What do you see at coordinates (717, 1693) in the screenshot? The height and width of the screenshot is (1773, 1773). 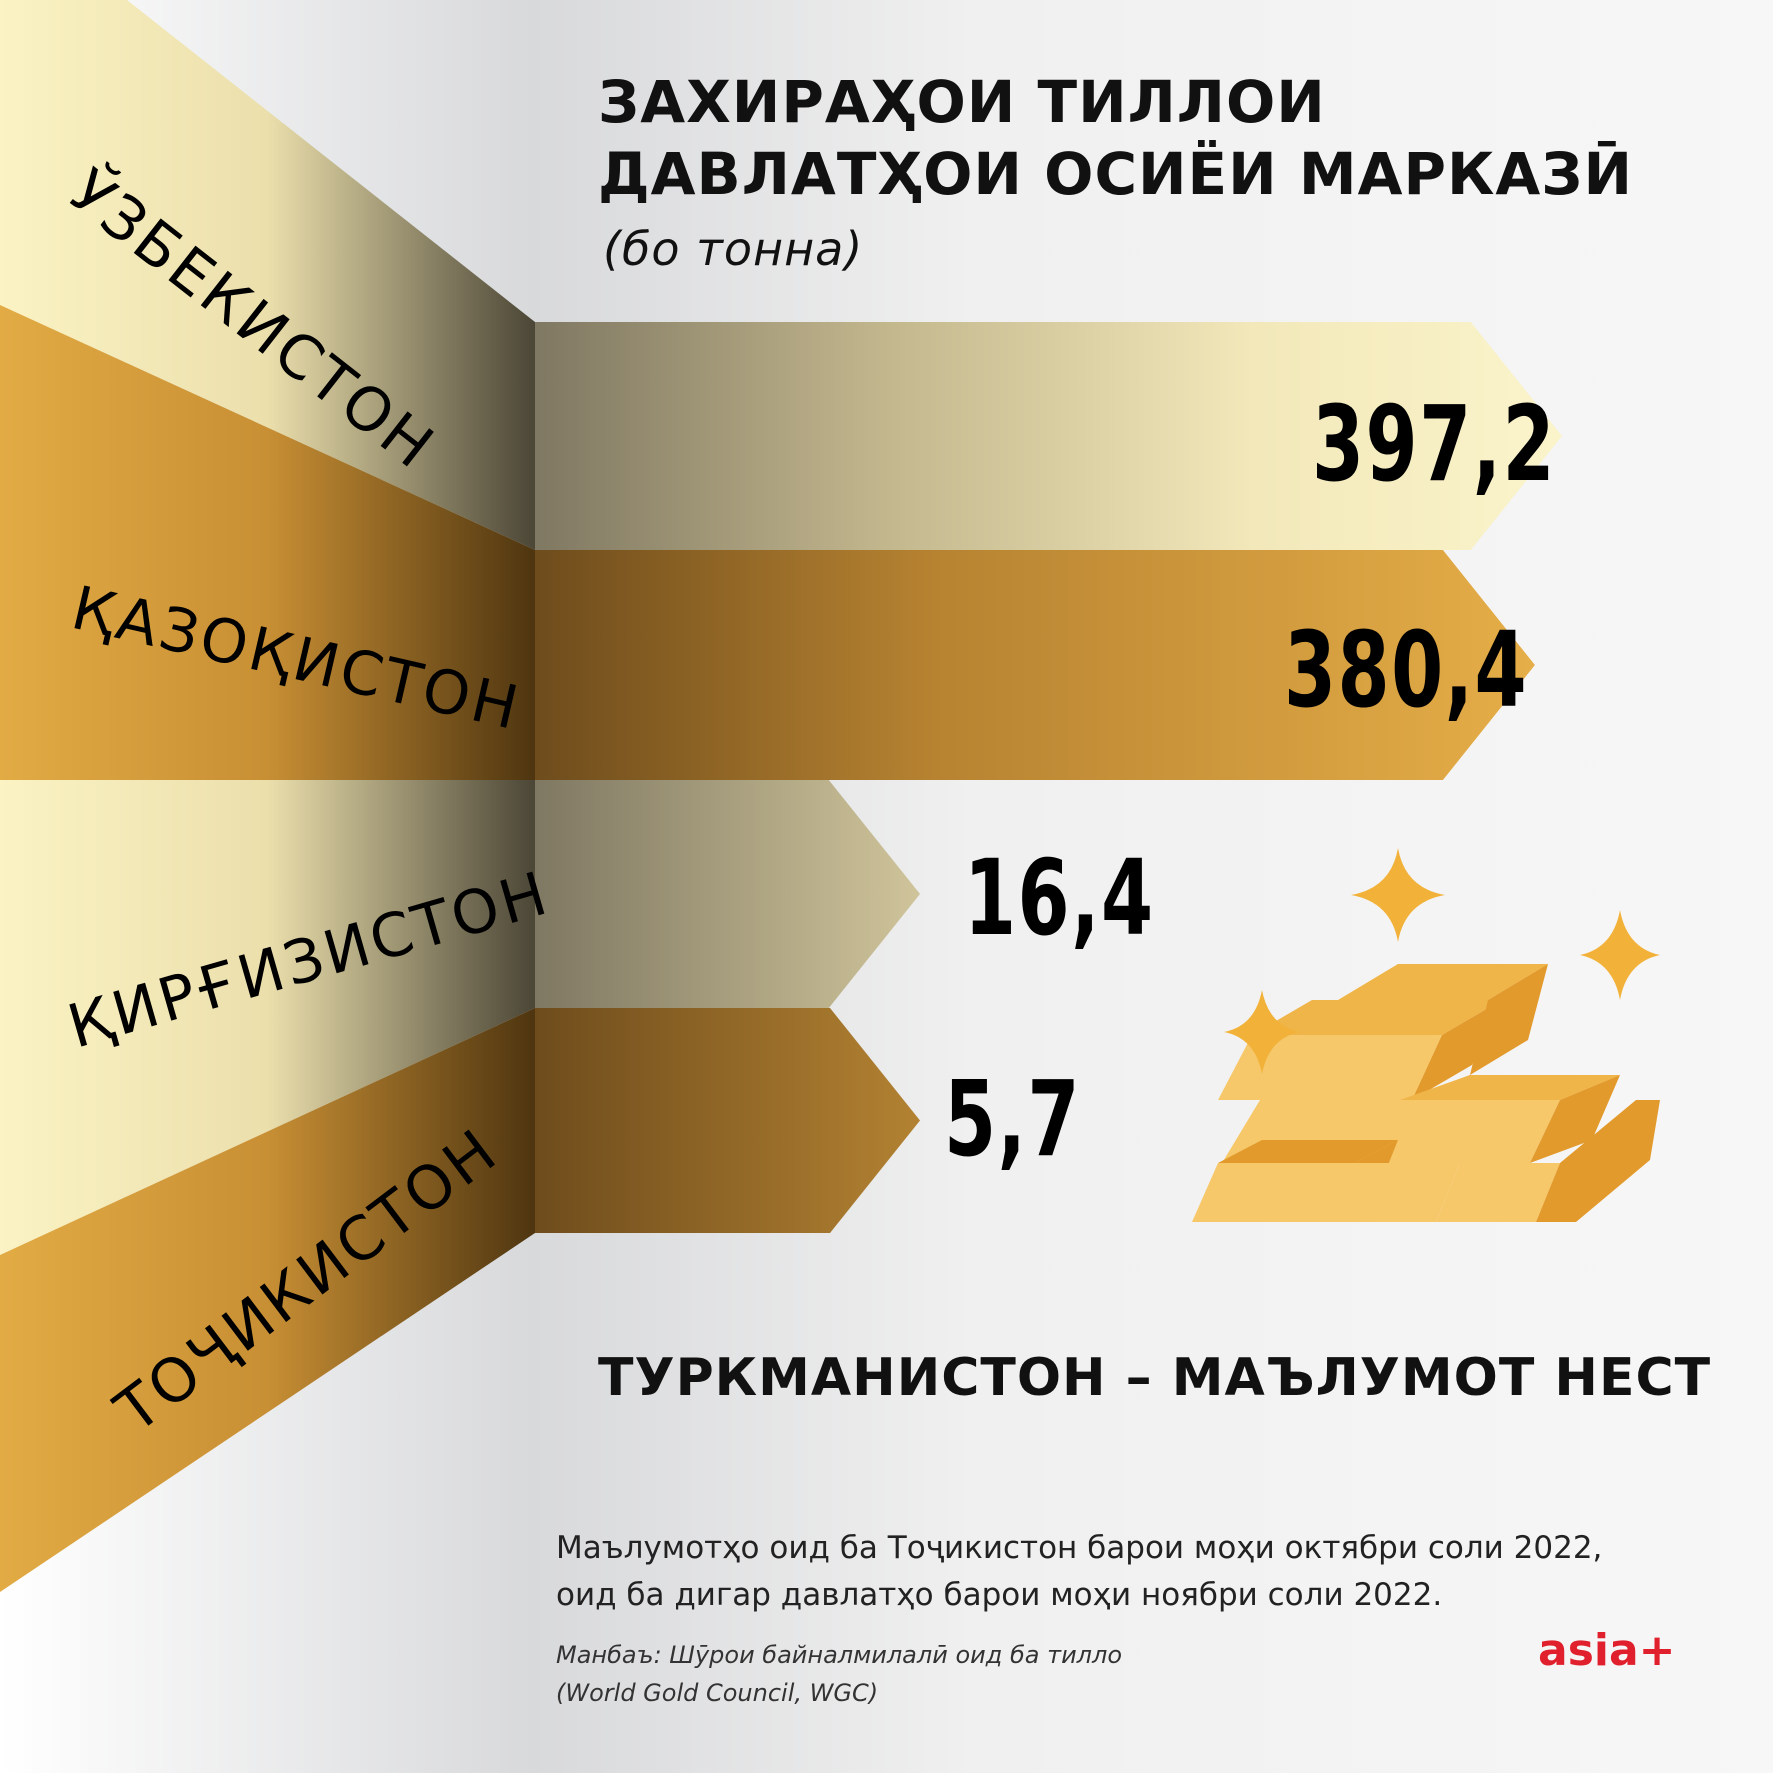 I see `source-line-2: (World Gold Council, WGC)` at bounding box center [717, 1693].